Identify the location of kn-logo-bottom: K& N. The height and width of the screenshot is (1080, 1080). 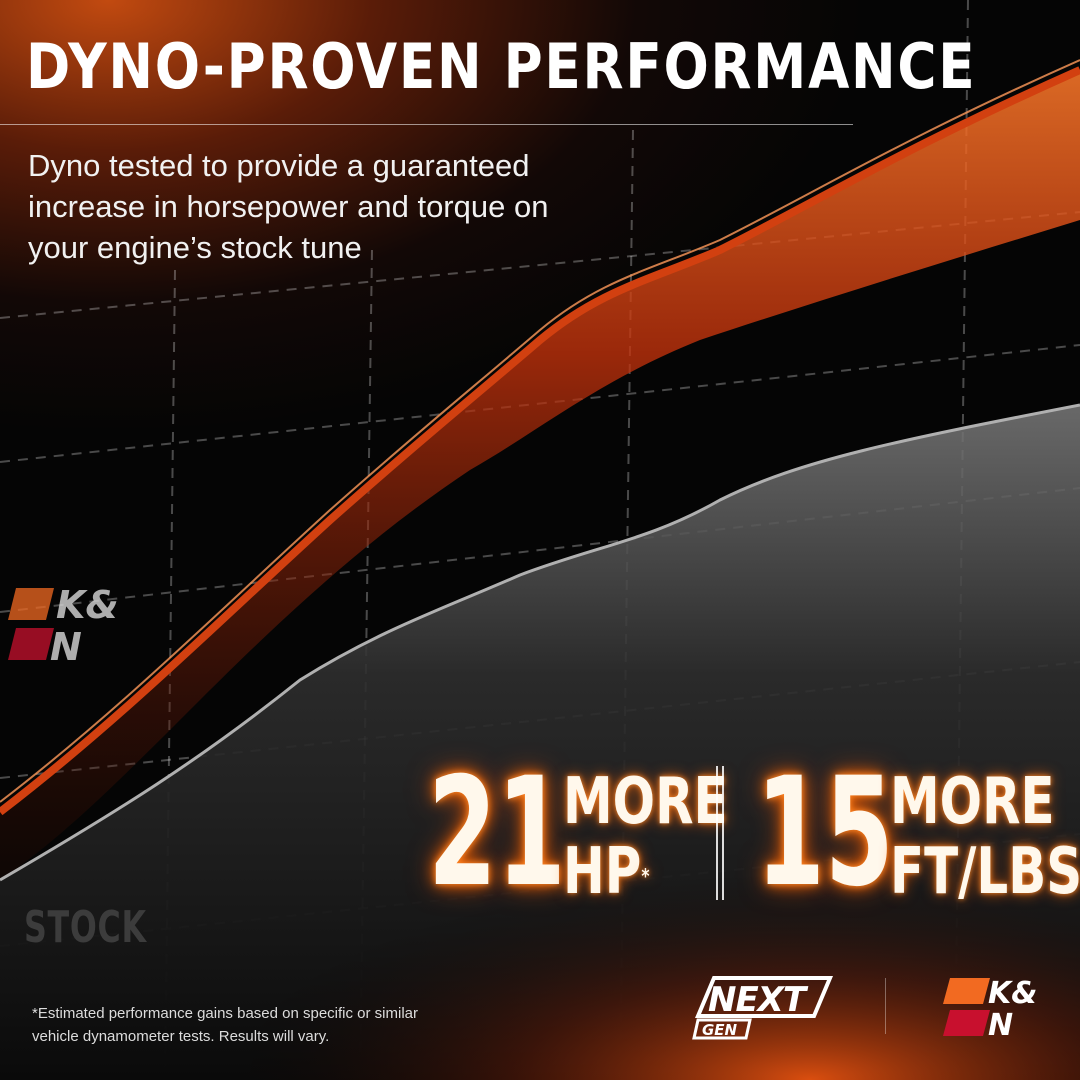
(990, 1007).